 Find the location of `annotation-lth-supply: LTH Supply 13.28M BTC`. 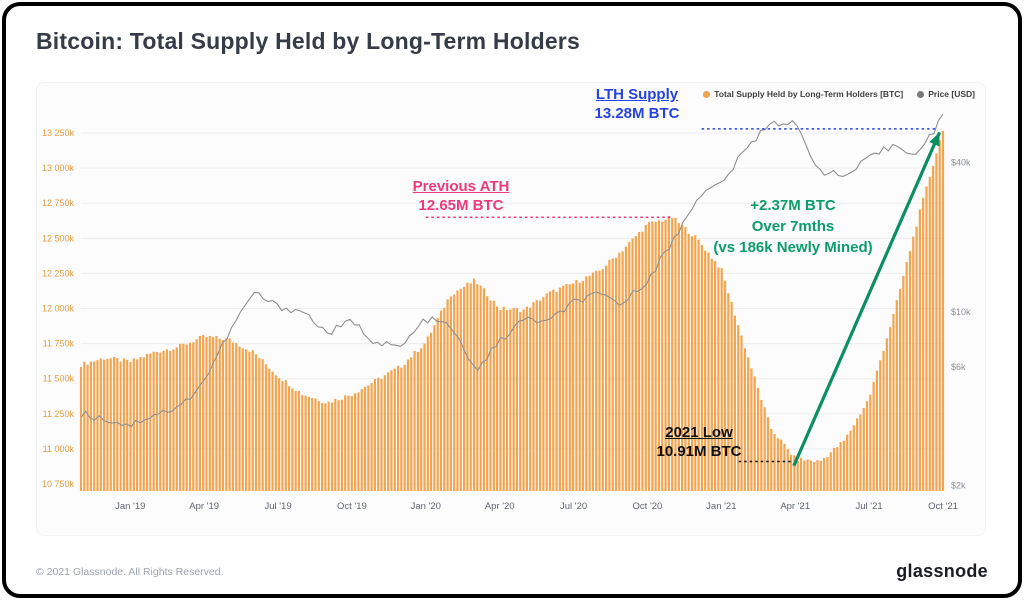

annotation-lth-supply: LTH Supply 13.28M BTC is located at coordinates (637, 104).